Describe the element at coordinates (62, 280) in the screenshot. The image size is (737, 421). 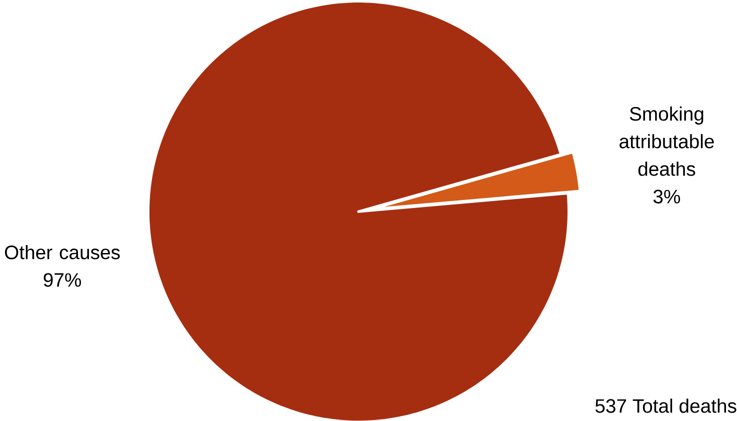
I see `data-label: 97%` at that location.